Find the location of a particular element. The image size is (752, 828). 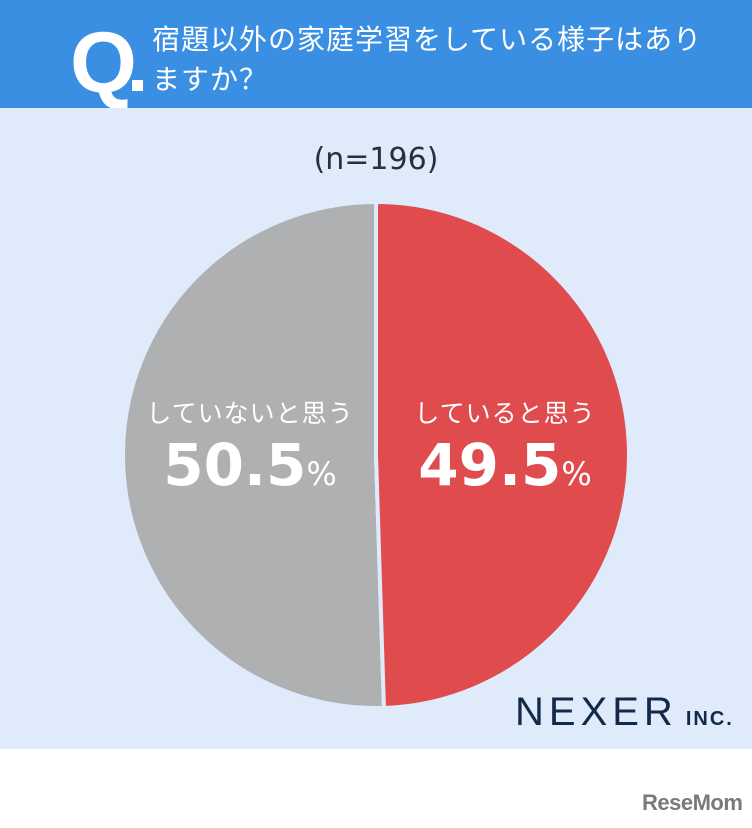

label-yes-category: していると思う is located at coordinates (505, 413).